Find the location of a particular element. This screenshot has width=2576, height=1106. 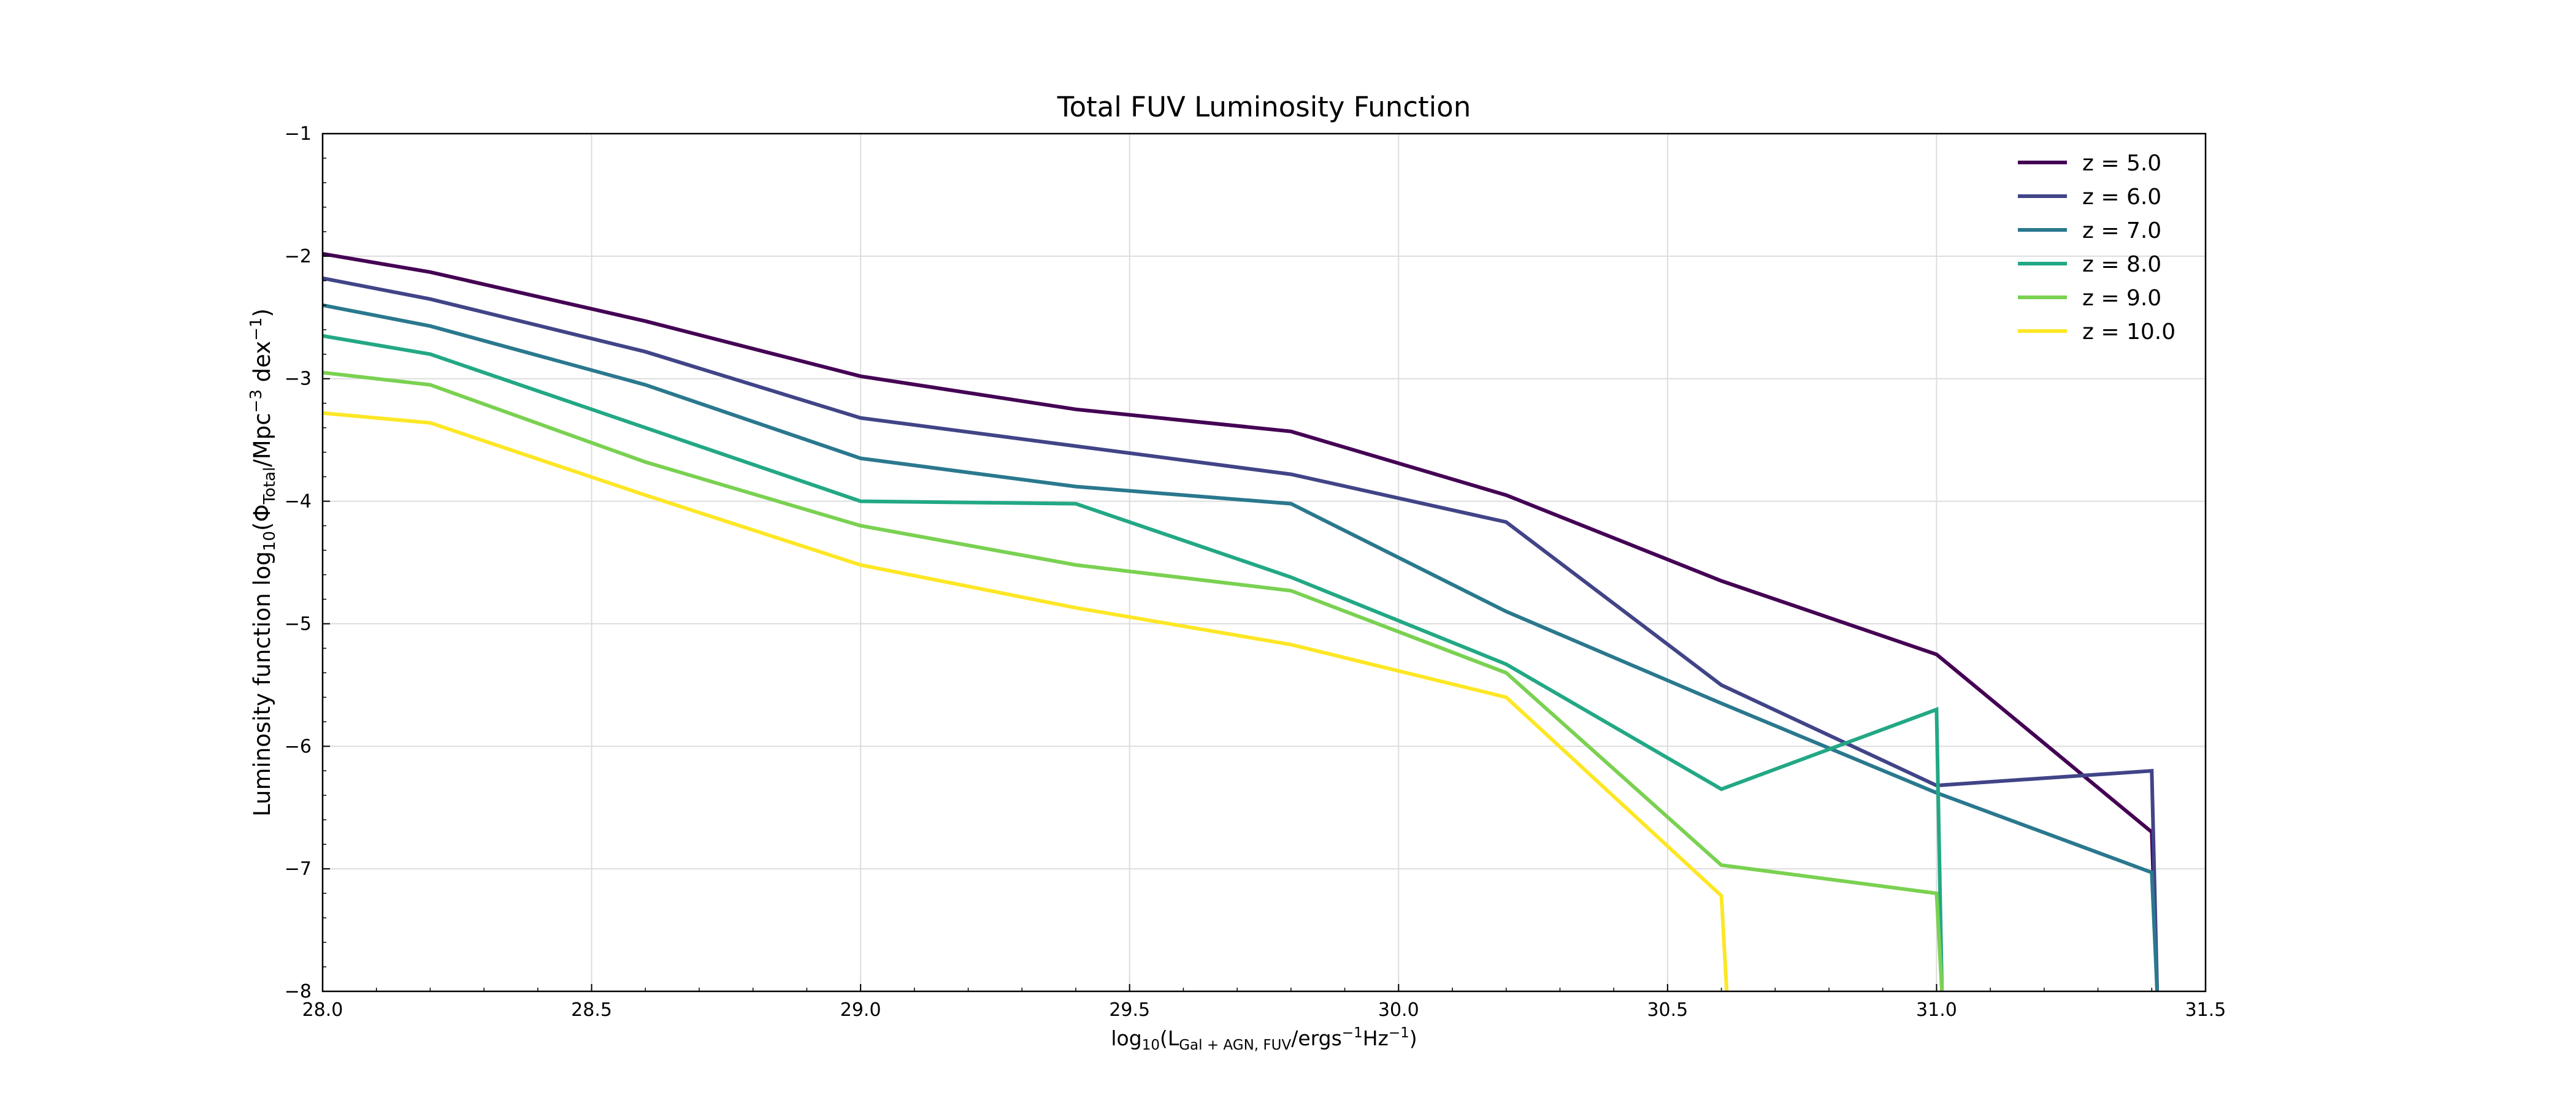

legend-label-1: z = 6.0 is located at coordinates (2121, 197).